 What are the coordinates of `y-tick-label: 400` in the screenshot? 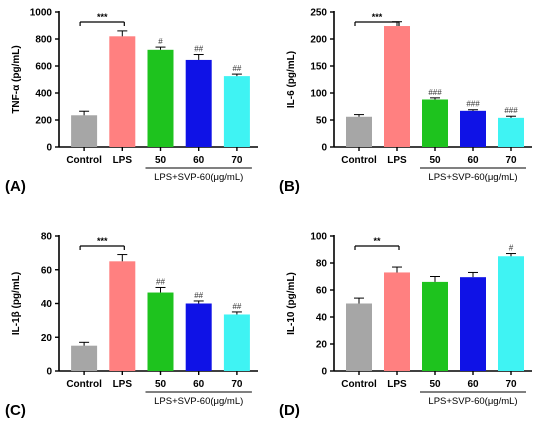 It's located at (43, 94).